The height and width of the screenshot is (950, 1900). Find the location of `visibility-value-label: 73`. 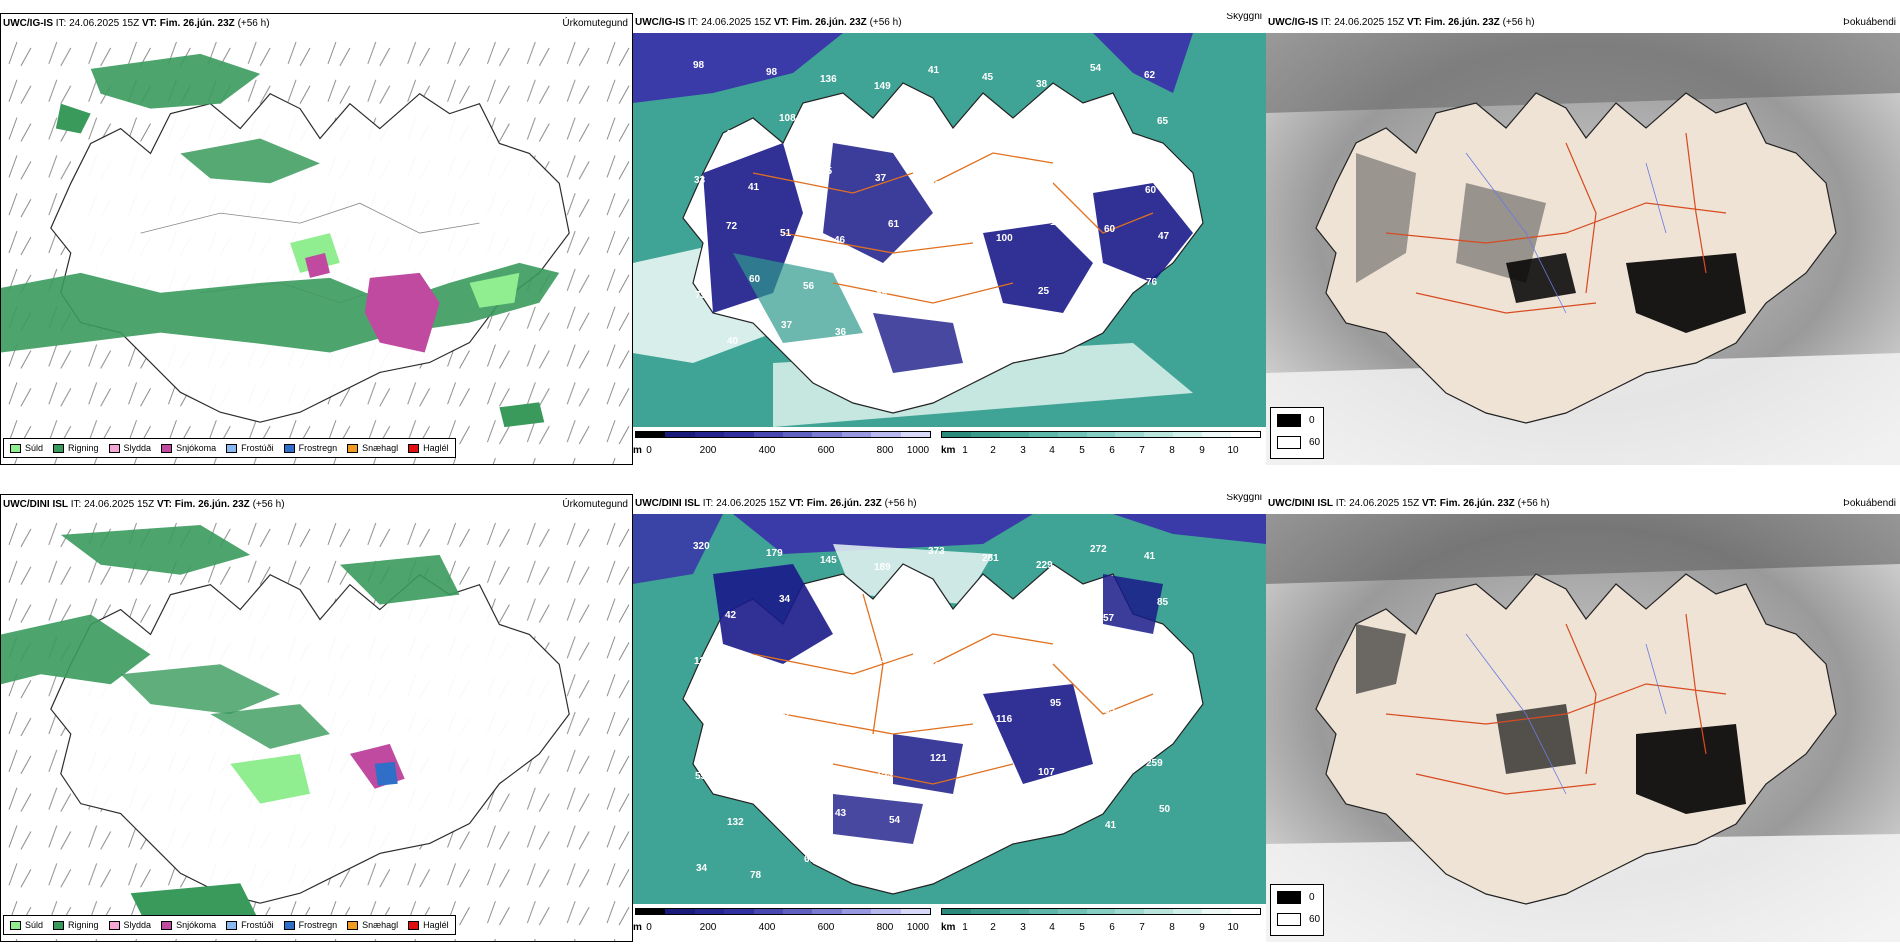

visibility-value-label: 73 is located at coordinates (1055, 611).